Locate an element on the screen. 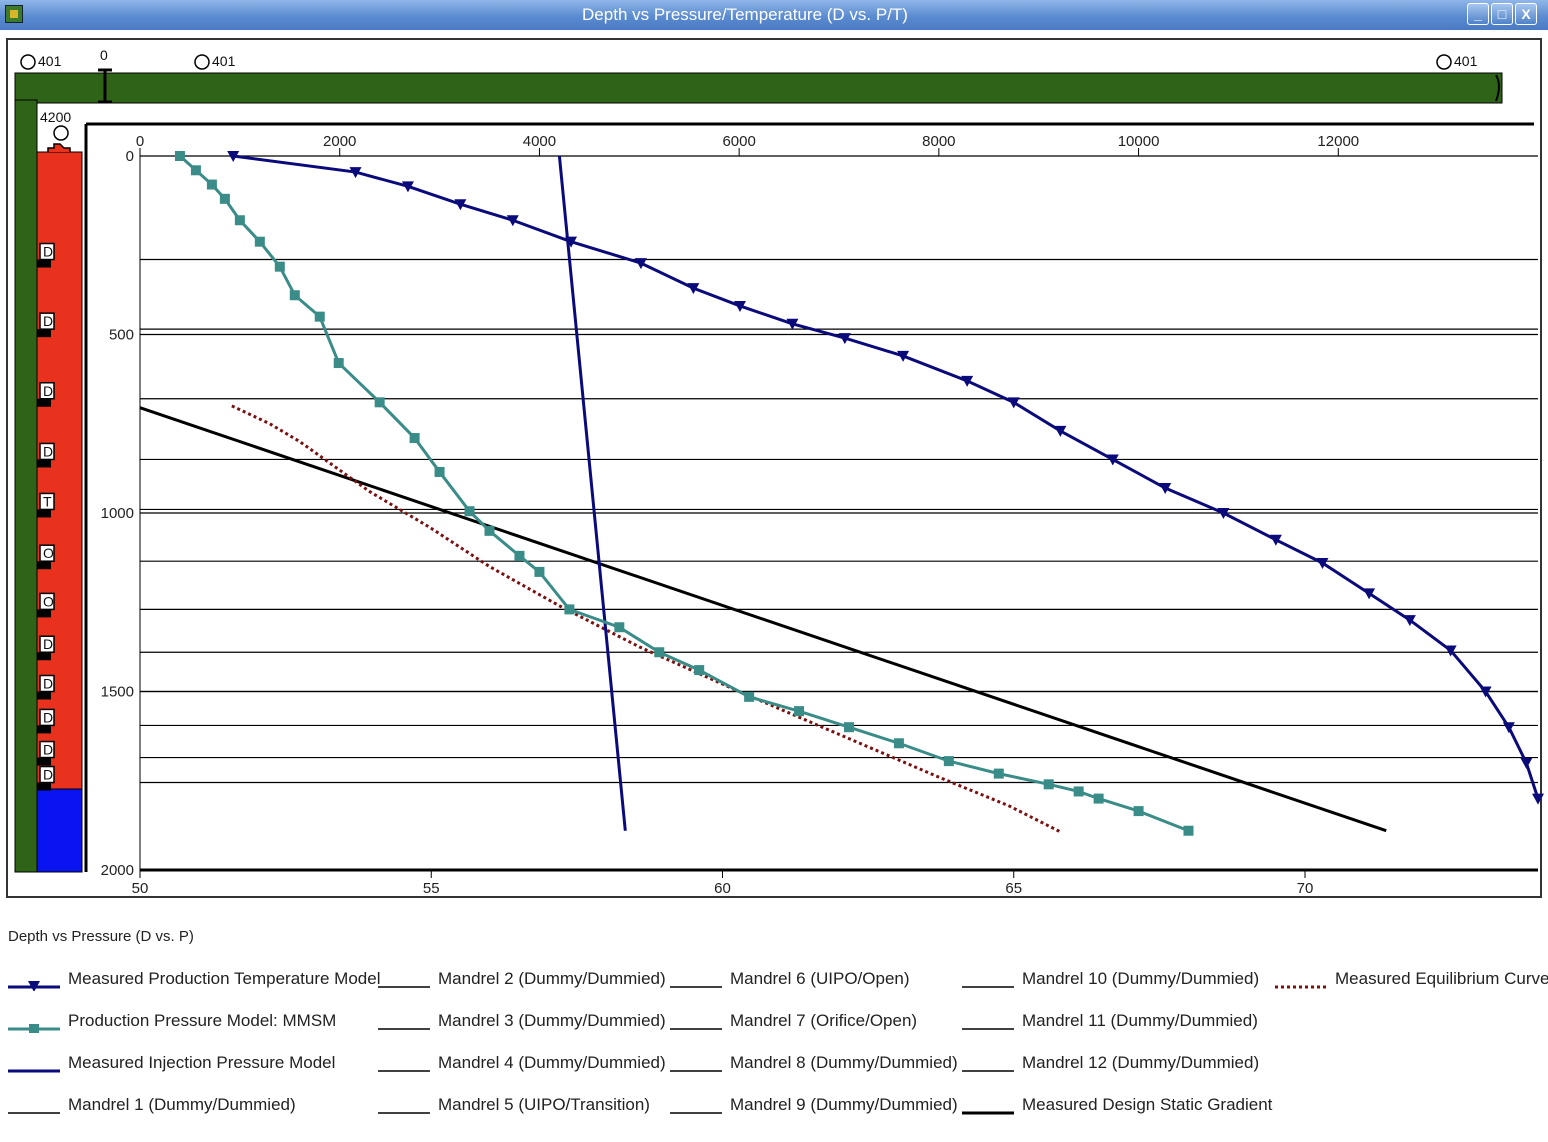  legend-item: Mandrel 5 (UIPO/Transition) is located at coordinates (514, 1105).